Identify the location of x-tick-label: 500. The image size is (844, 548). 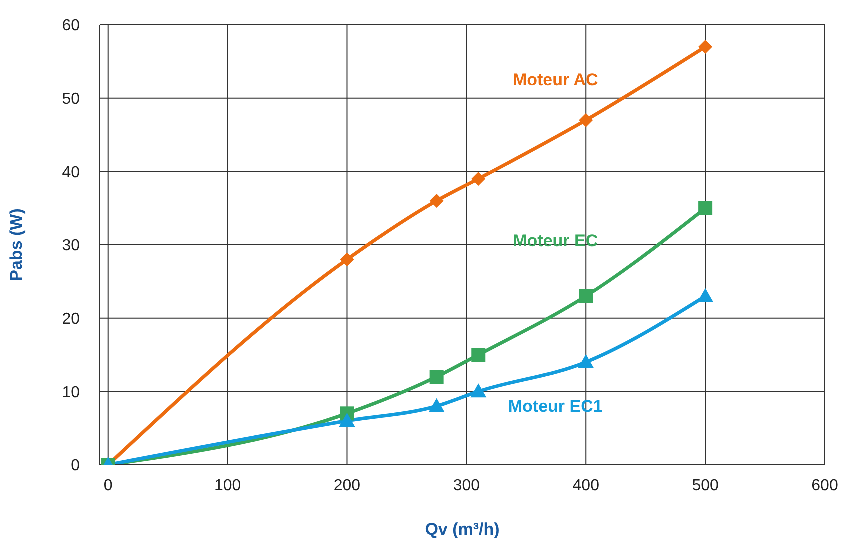
(706, 485).